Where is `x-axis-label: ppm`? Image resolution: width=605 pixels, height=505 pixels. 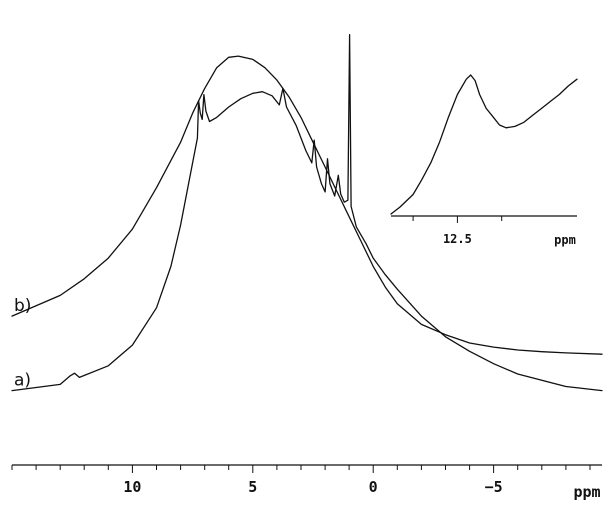 x-axis-label: ppm is located at coordinates (586, 492).